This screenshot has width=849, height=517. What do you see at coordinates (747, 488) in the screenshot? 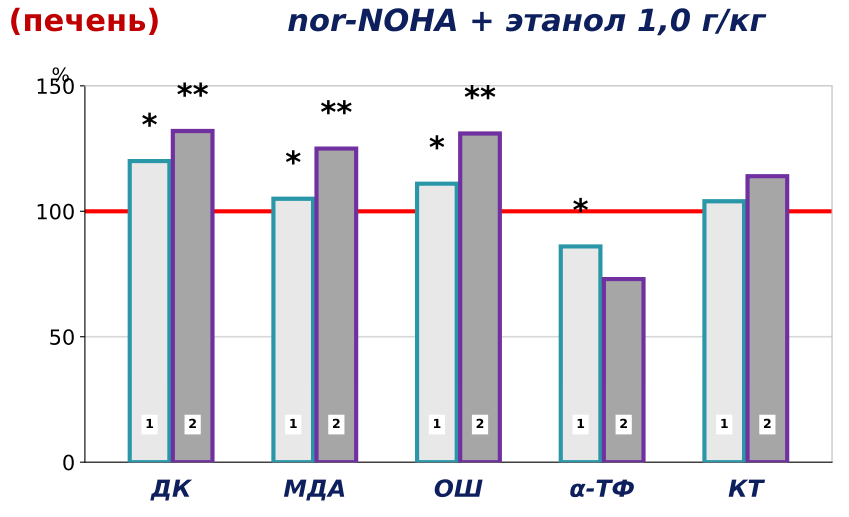
I see `x-tick-label: КТ` at bounding box center [747, 488].